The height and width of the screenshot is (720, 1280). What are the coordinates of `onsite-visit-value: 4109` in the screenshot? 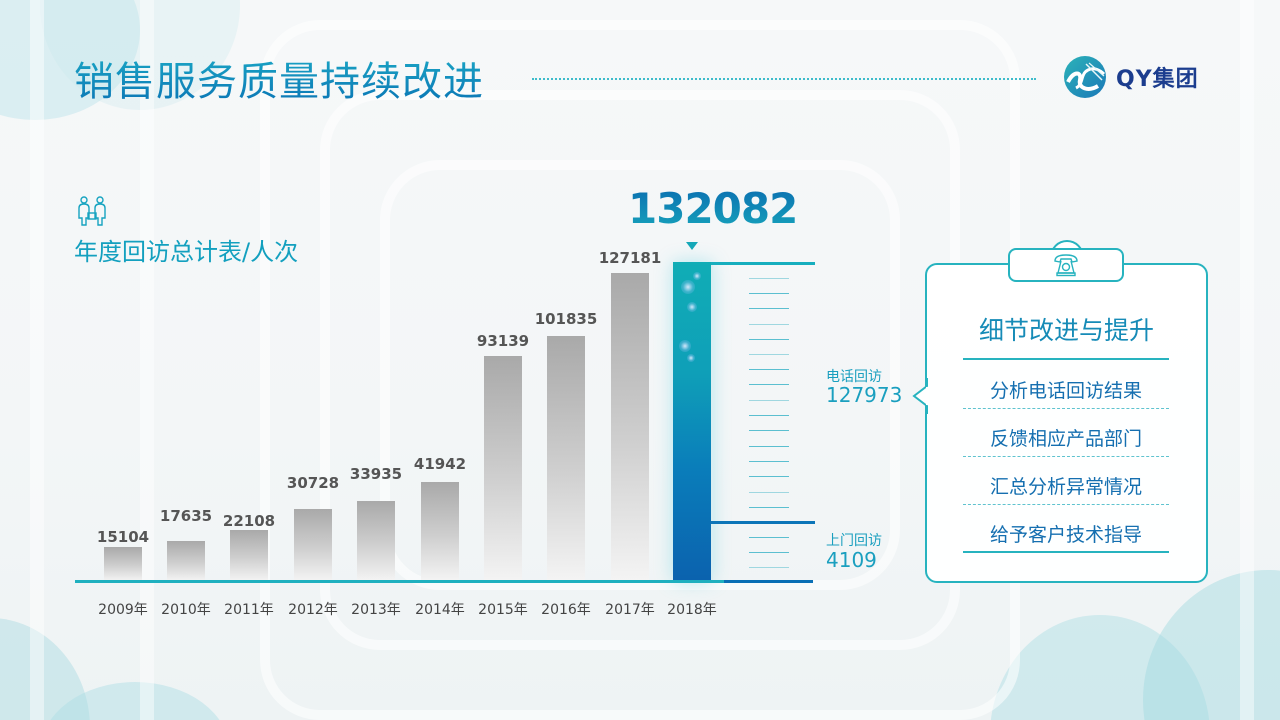 It's located at (851, 560).